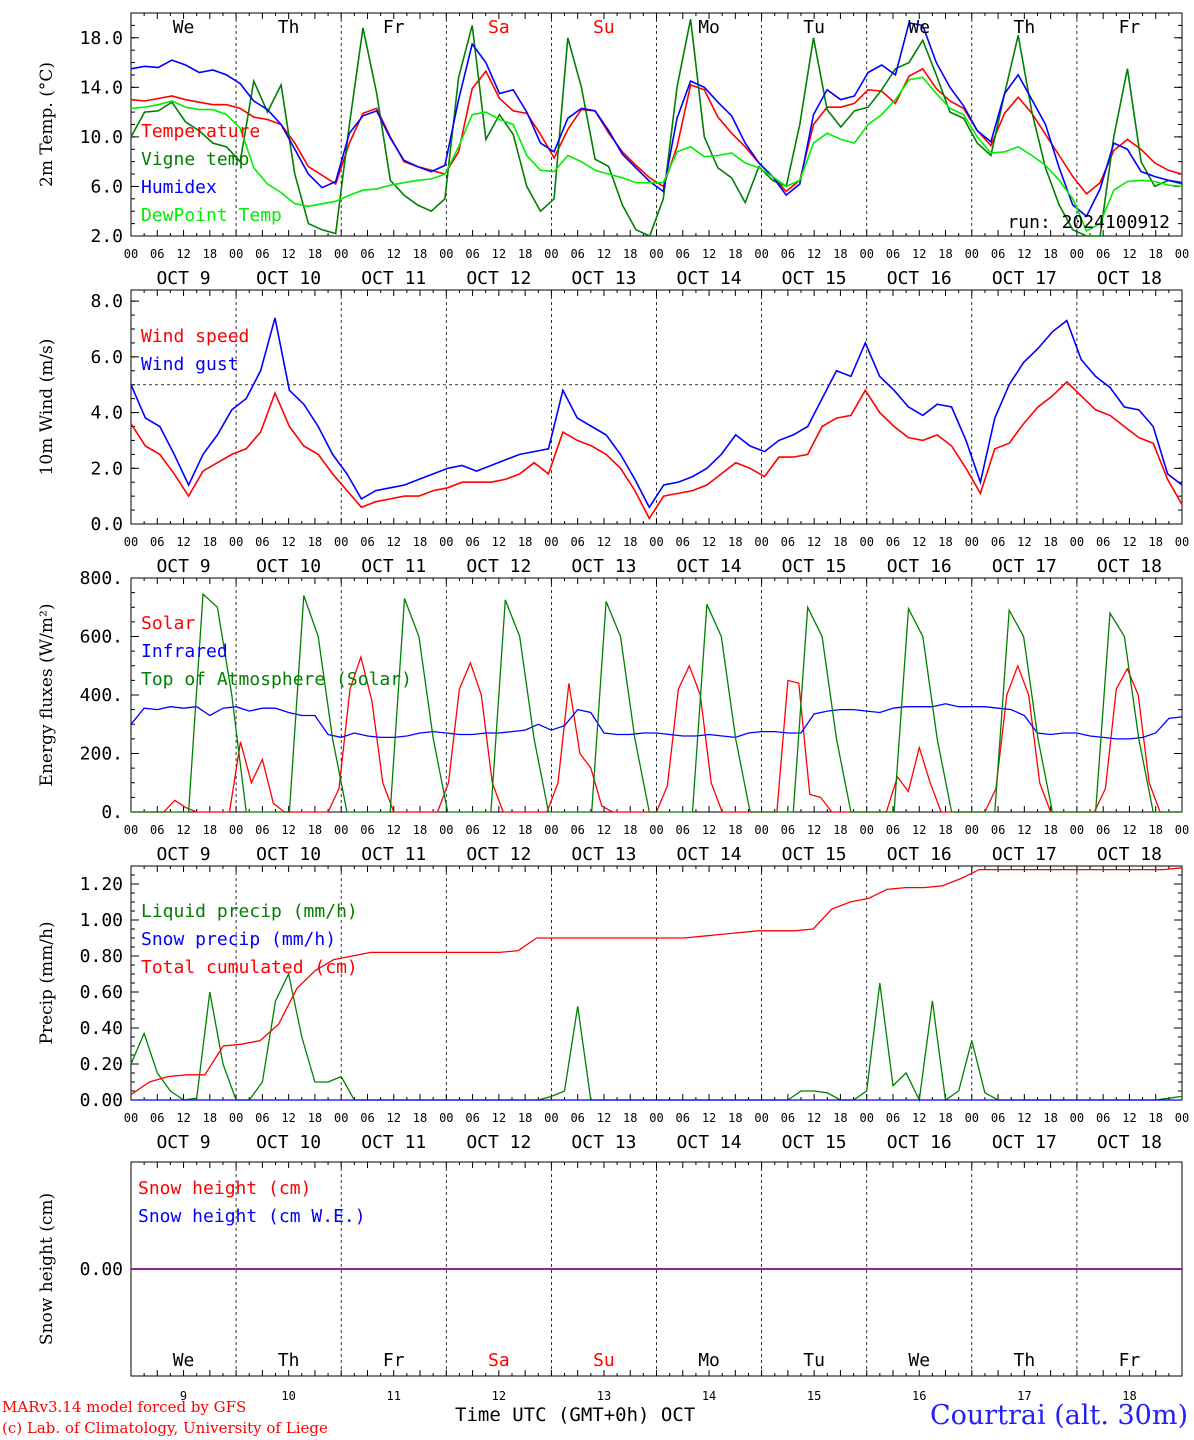 The height and width of the screenshot is (1440, 1194). What do you see at coordinates (101, 956) in the screenshot?
I see `y-tick-label: 0.80` at bounding box center [101, 956].